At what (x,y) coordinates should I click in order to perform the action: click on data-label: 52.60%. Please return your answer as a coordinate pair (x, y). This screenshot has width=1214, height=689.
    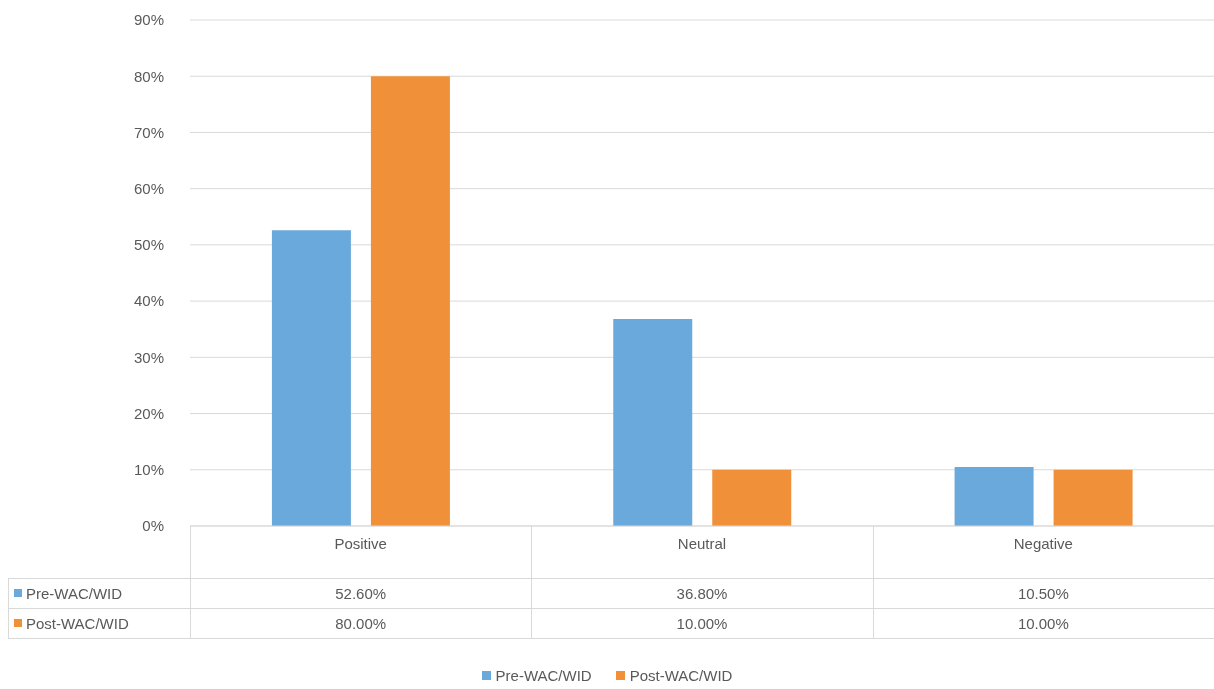
    Looking at the image, I should click on (361, 593).